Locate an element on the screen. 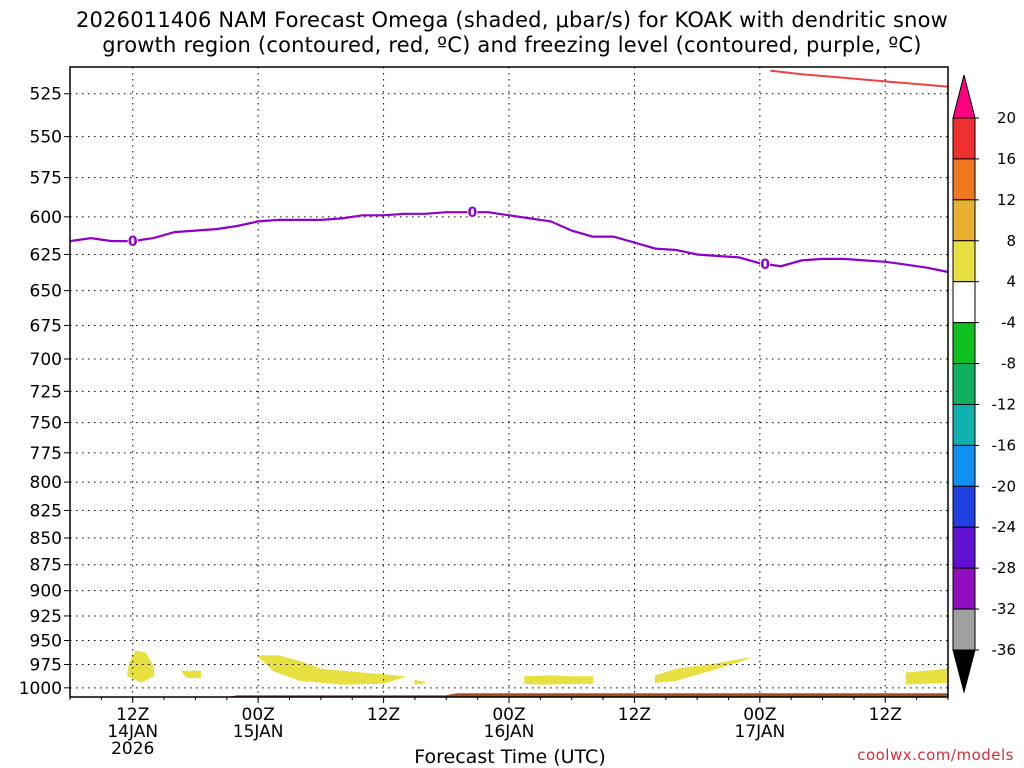 Image resolution: width=1024 pixels, height=768 pixels. colorbar-label-5: 4 is located at coordinates (1011, 282).